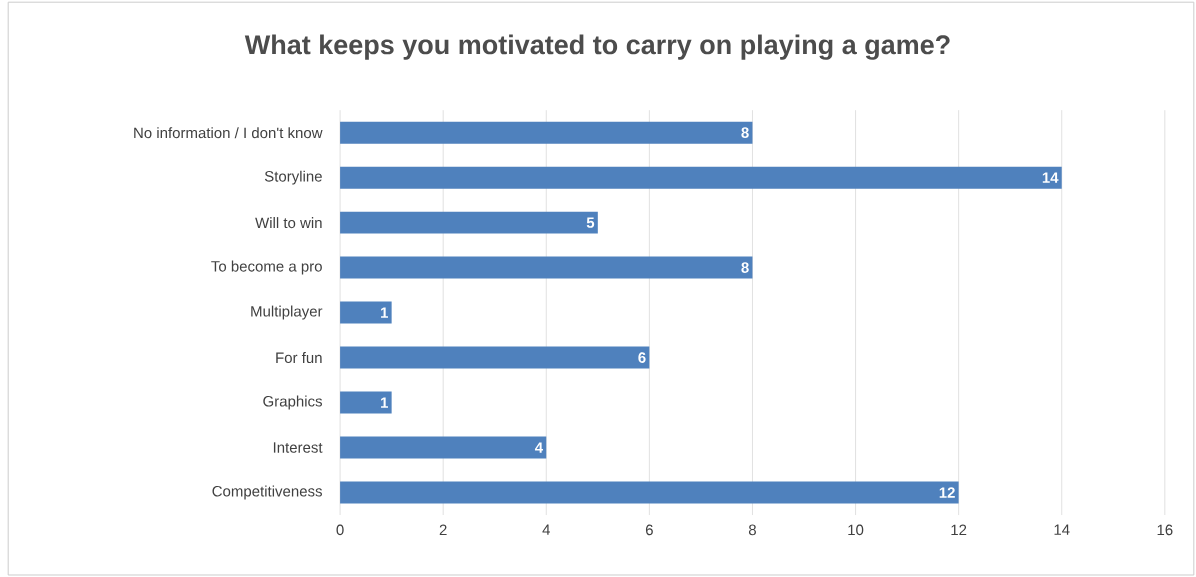 The height and width of the screenshot is (577, 1196). Describe the element at coordinates (642, 357) in the screenshot. I see `data-label: 6` at that location.